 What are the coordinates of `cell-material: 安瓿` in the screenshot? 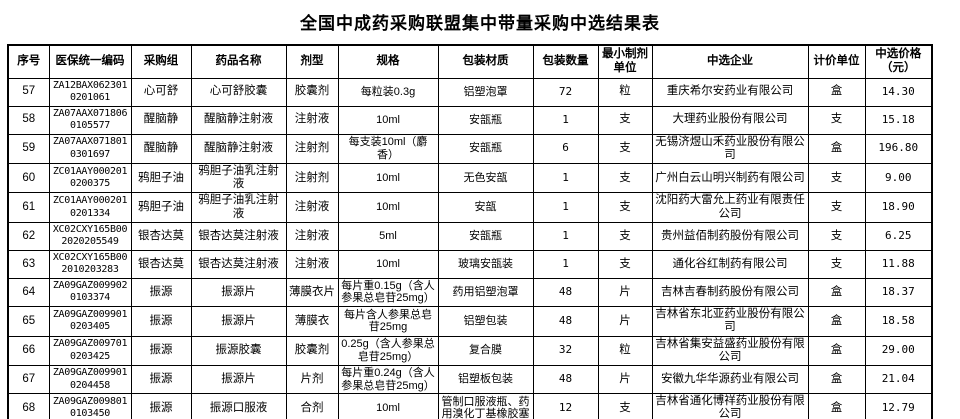 It's located at (485, 207).